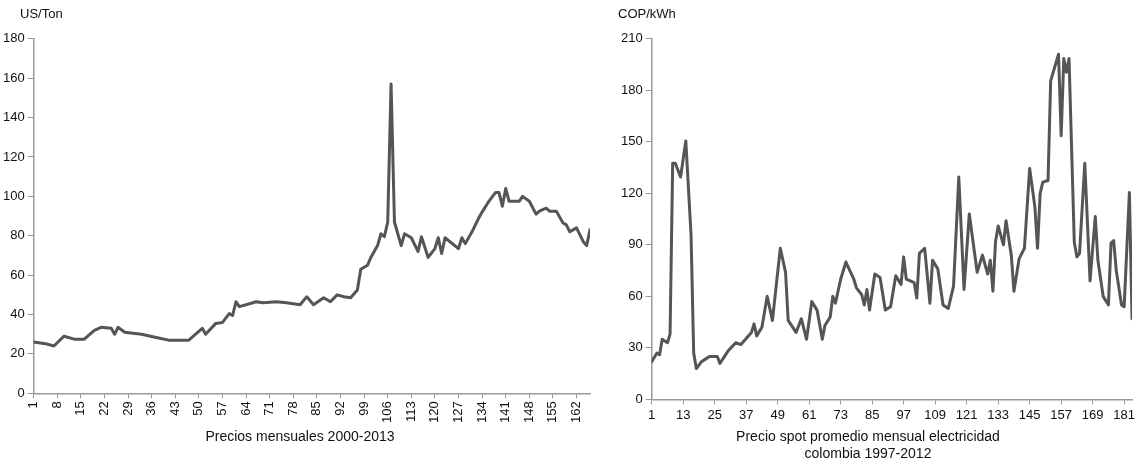  I want to click on x-tick-label: 97, so click(903, 414).